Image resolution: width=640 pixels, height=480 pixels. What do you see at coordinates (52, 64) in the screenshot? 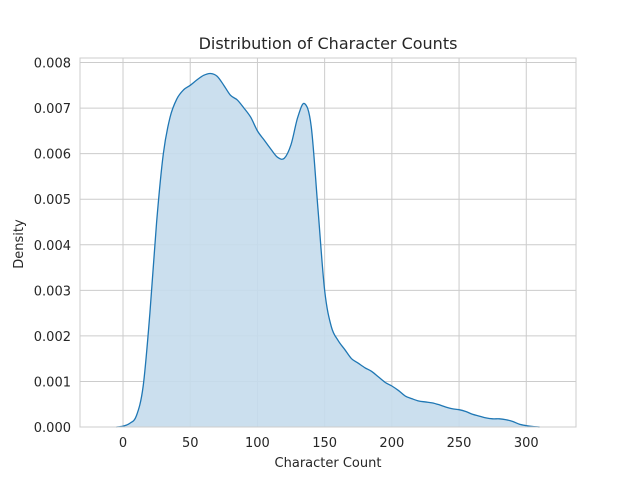
I see `y-tick-label: 0.008` at bounding box center [52, 64].